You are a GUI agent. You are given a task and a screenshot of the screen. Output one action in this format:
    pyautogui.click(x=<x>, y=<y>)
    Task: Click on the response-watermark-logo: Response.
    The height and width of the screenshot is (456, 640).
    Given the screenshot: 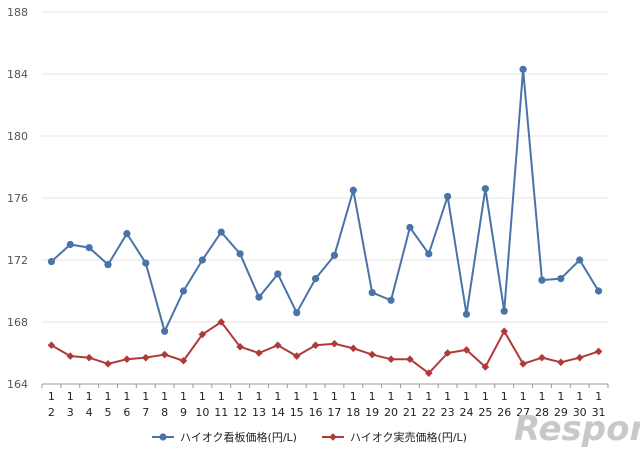 What is the action you would take?
    pyautogui.click(x=577, y=429)
    